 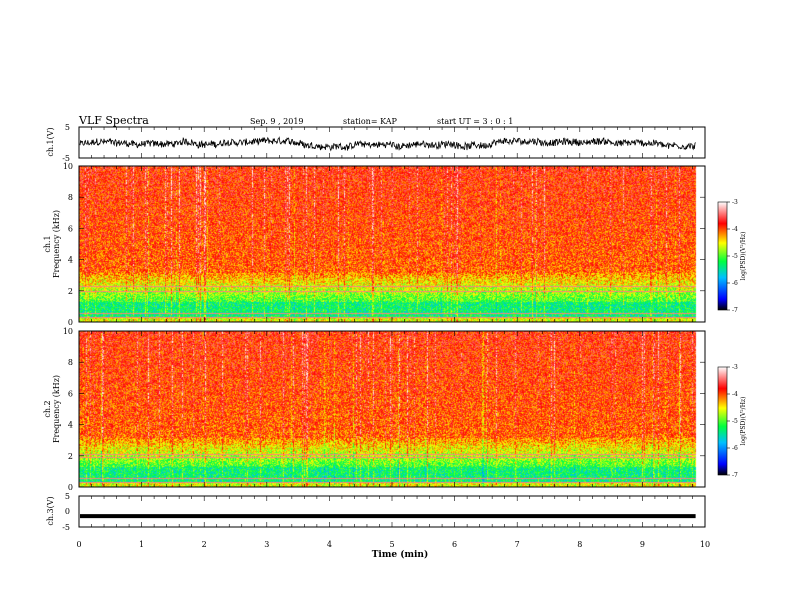 I want to click on time-tick-label: 8, so click(x=579, y=544).